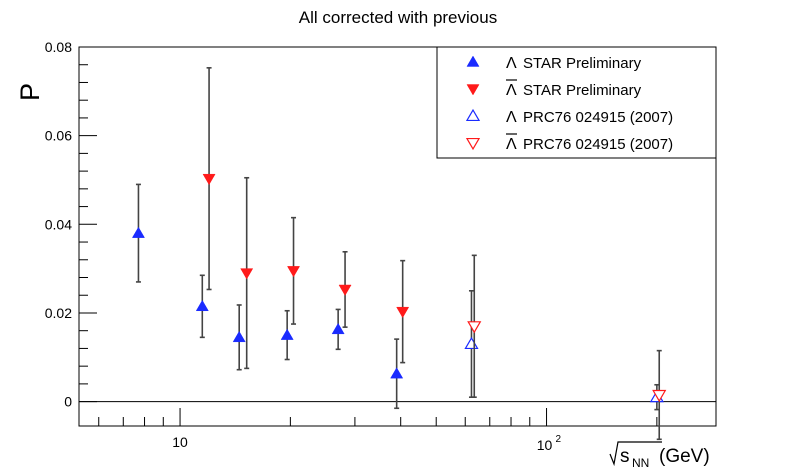  I want to click on x-label-unit: (GeV), so click(684, 456).